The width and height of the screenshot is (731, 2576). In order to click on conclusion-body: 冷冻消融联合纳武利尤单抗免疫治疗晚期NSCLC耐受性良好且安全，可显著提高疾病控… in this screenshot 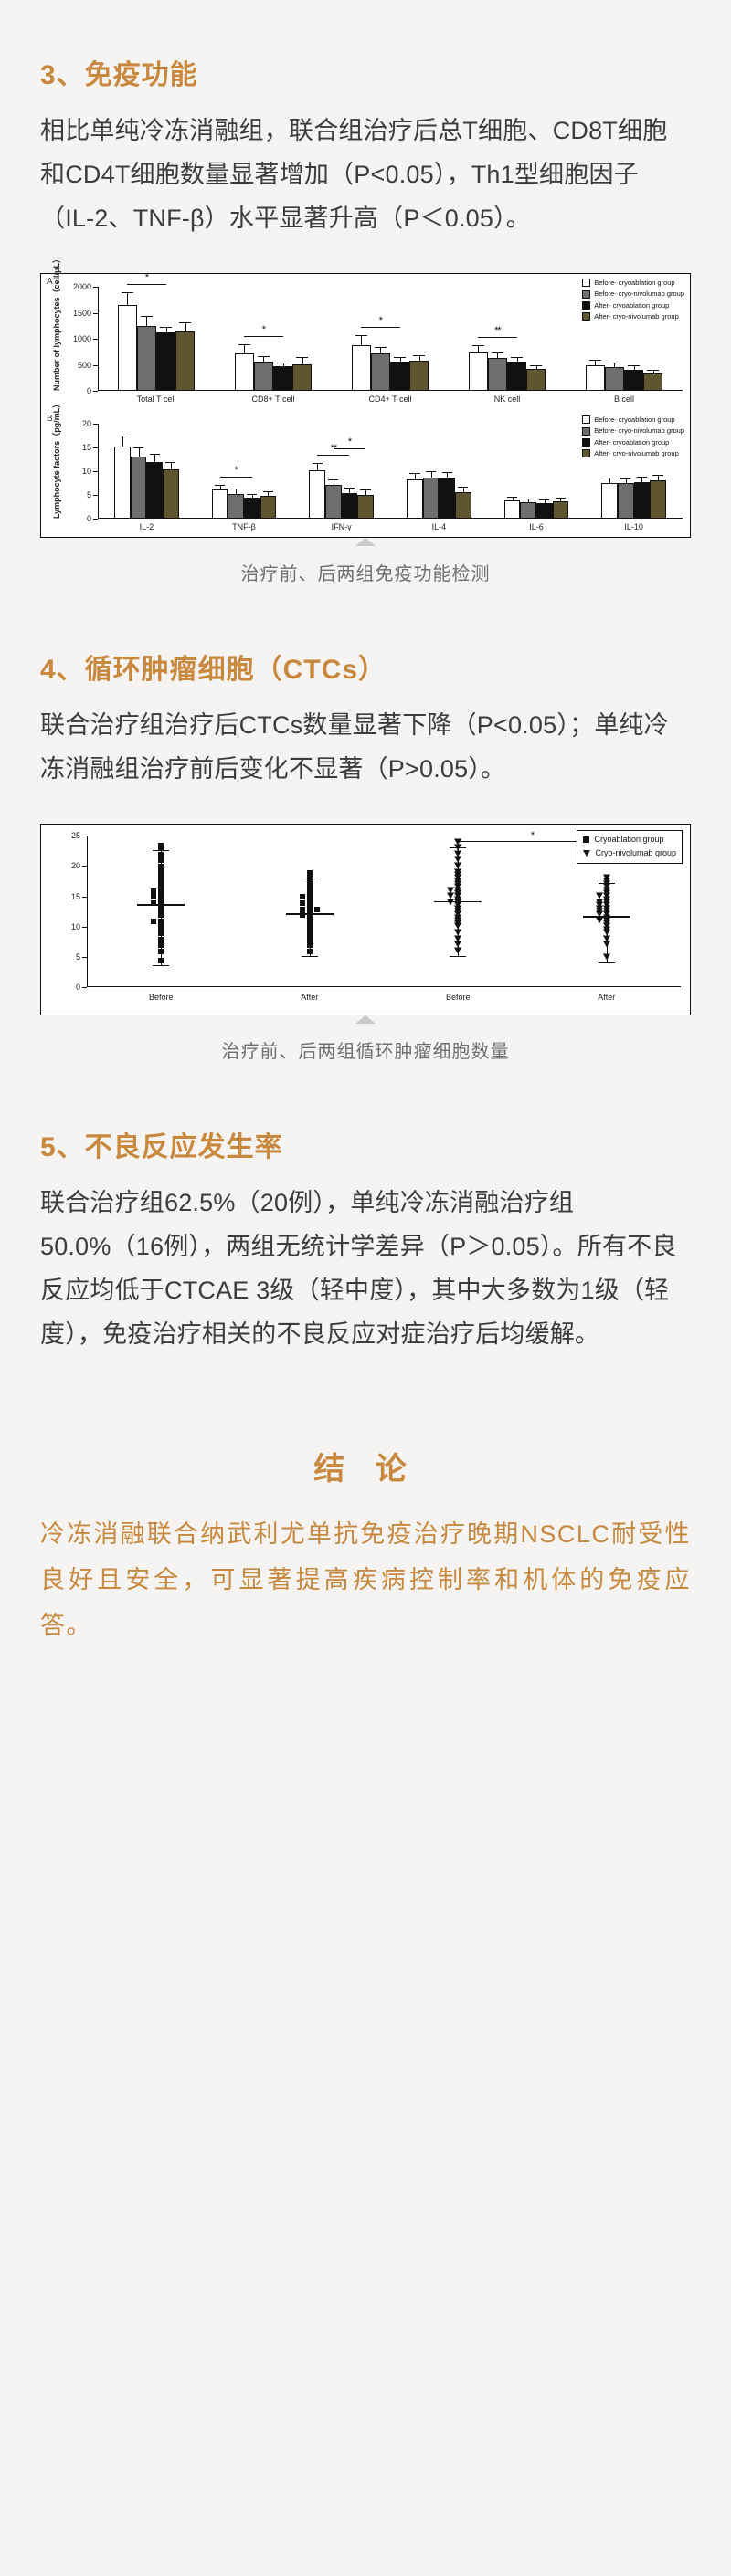, I will do `click(365, 1580)`.